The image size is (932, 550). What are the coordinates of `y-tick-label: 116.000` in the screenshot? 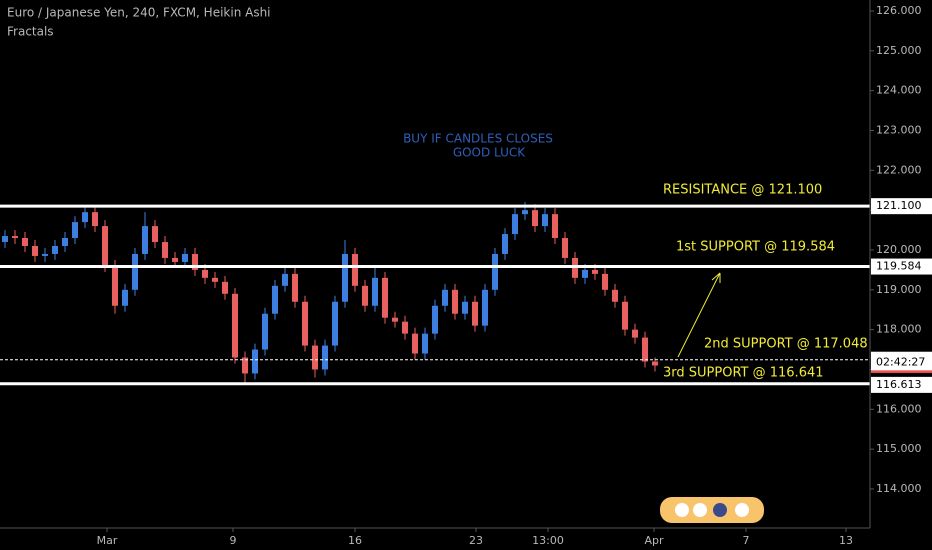 It's located at (899, 408).